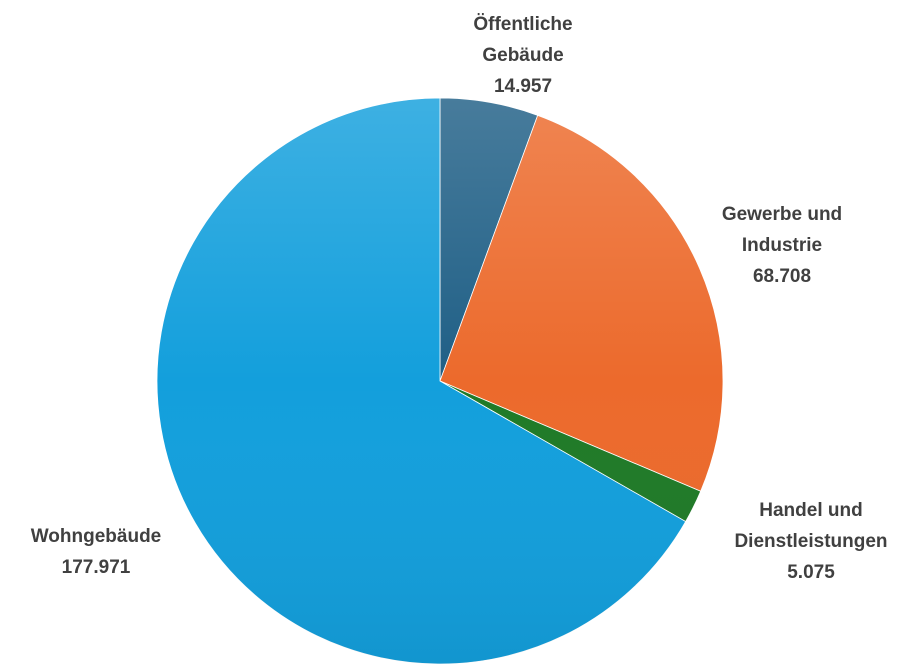  What do you see at coordinates (96, 536) in the screenshot?
I see `data-label-name: Wohngebäude` at bounding box center [96, 536].